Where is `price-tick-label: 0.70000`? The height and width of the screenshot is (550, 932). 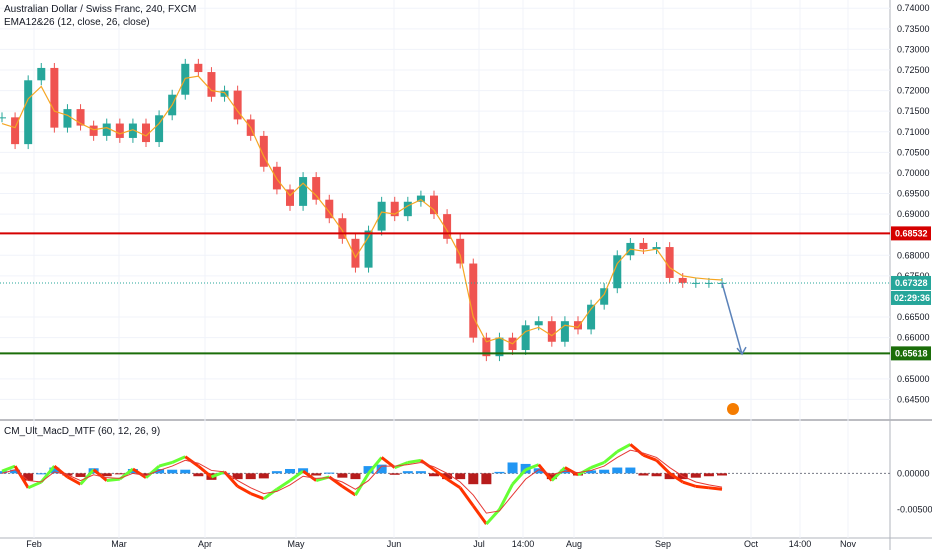
price-tick-label: 0.70000 is located at coordinates (913, 173).